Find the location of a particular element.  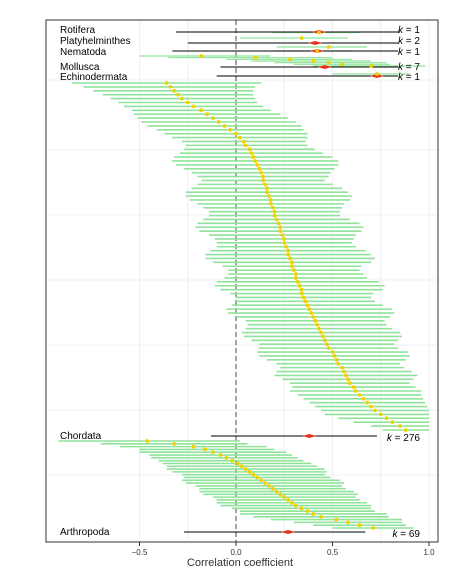

mollusca-k-label: k = 7 is located at coordinates (409, 67).